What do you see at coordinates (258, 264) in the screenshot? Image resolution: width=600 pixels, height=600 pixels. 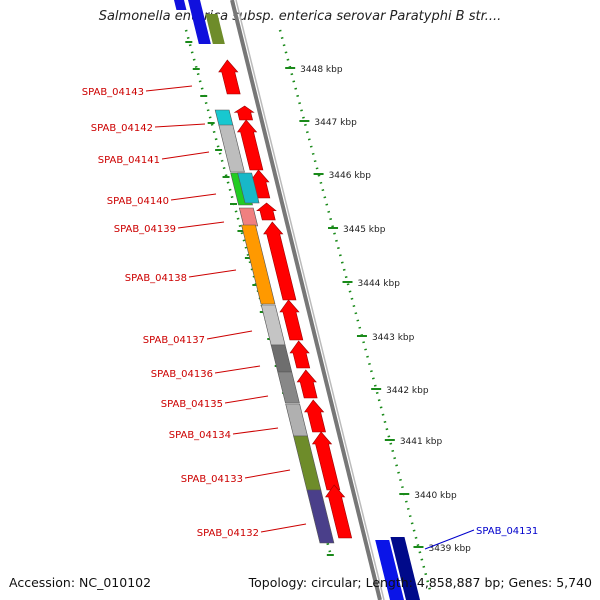 I see `gene-block-orange` at bounding box center [258, 264].